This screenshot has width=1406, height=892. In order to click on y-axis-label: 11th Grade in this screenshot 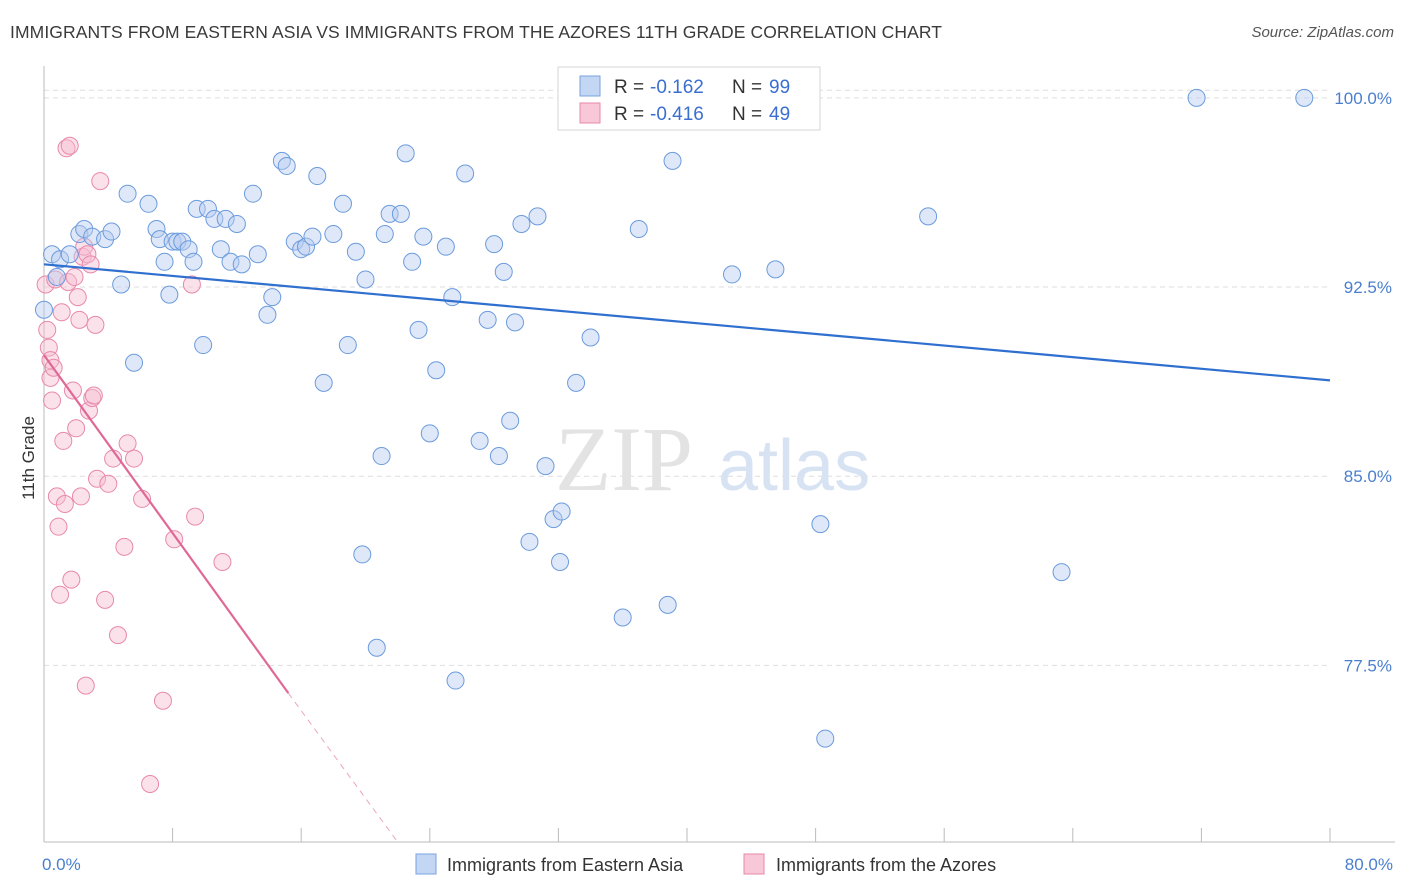, I will do `click(28, 458)`.